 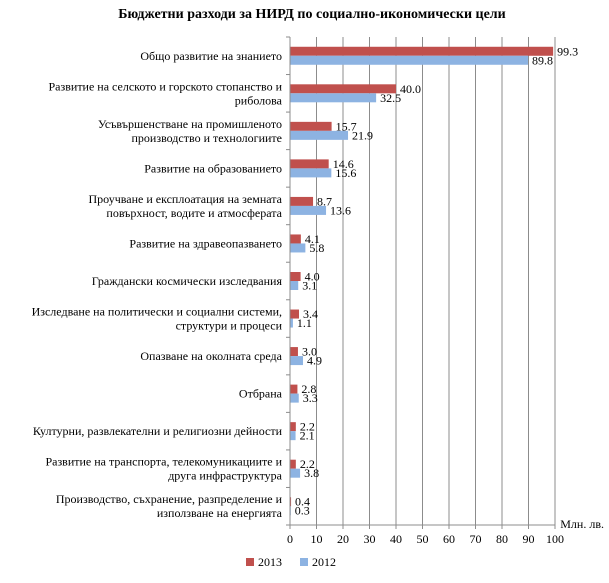 What do you see at coordinates (229, 326) in the screenshot?
I see `category-label: структури и процеси` at bounding box center [229, 326].